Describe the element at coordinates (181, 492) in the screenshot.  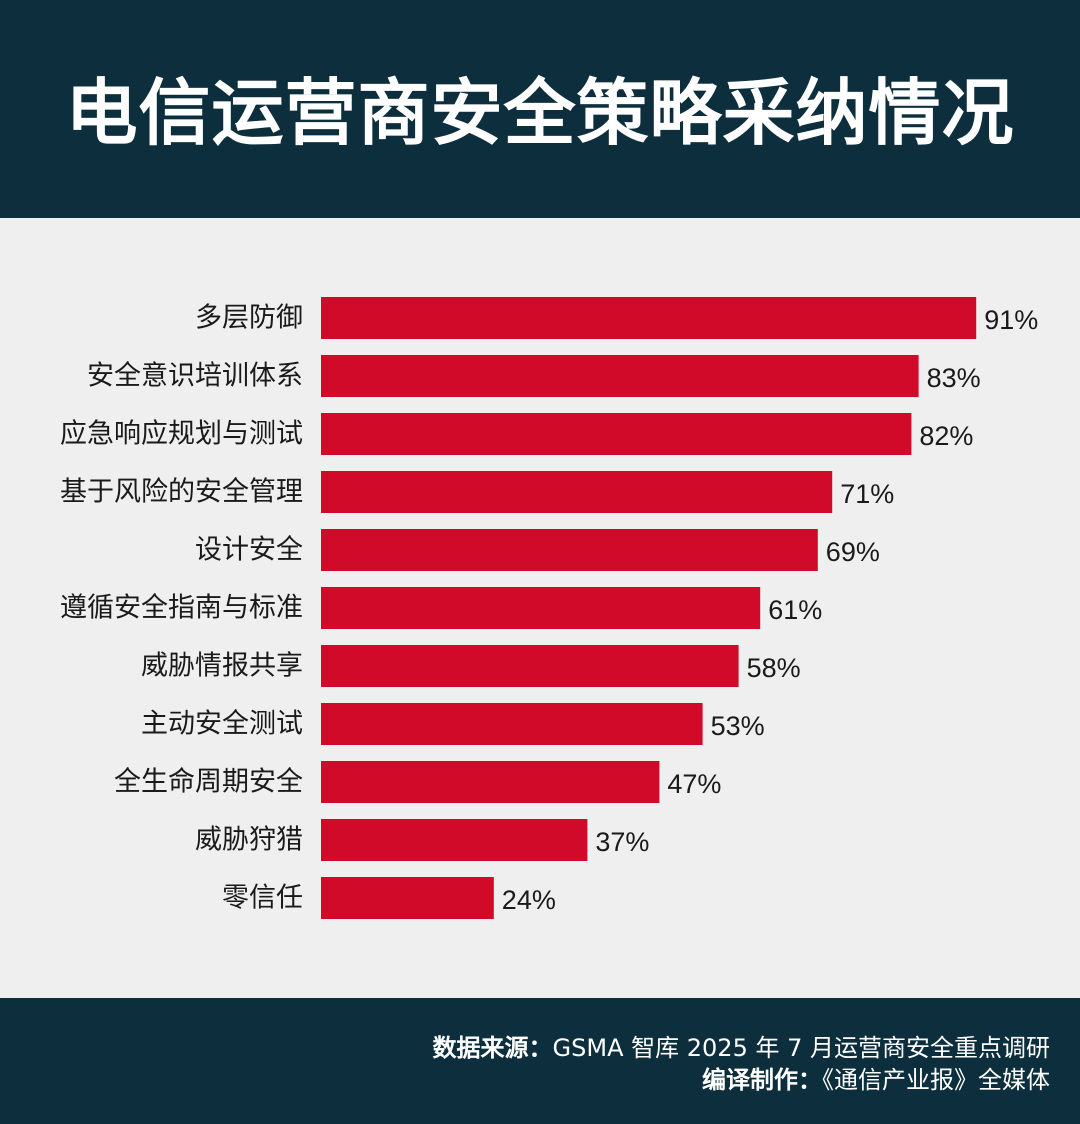
I see `category-label: 基于风险的安全管理` at that location.